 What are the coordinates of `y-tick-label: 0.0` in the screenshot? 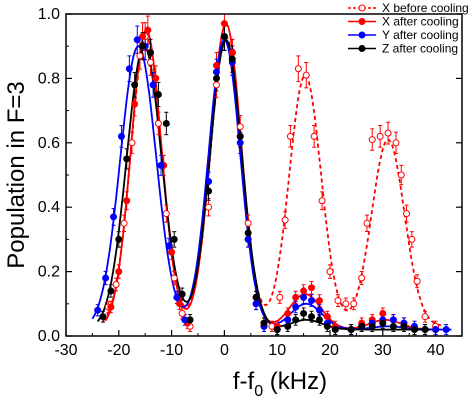 It's located at (49, 336).